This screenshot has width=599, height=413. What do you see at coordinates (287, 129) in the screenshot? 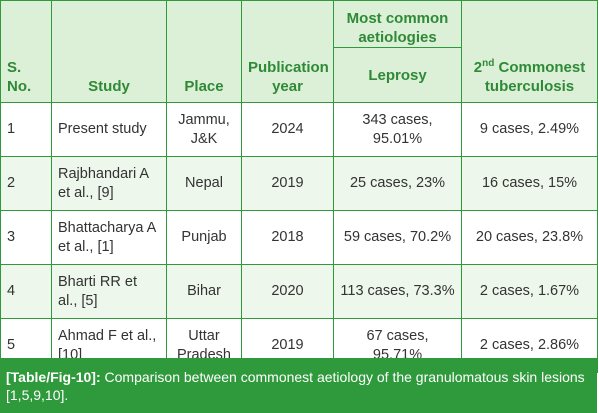
I see `cell-year: 2024` at bounding box center [287, 129].